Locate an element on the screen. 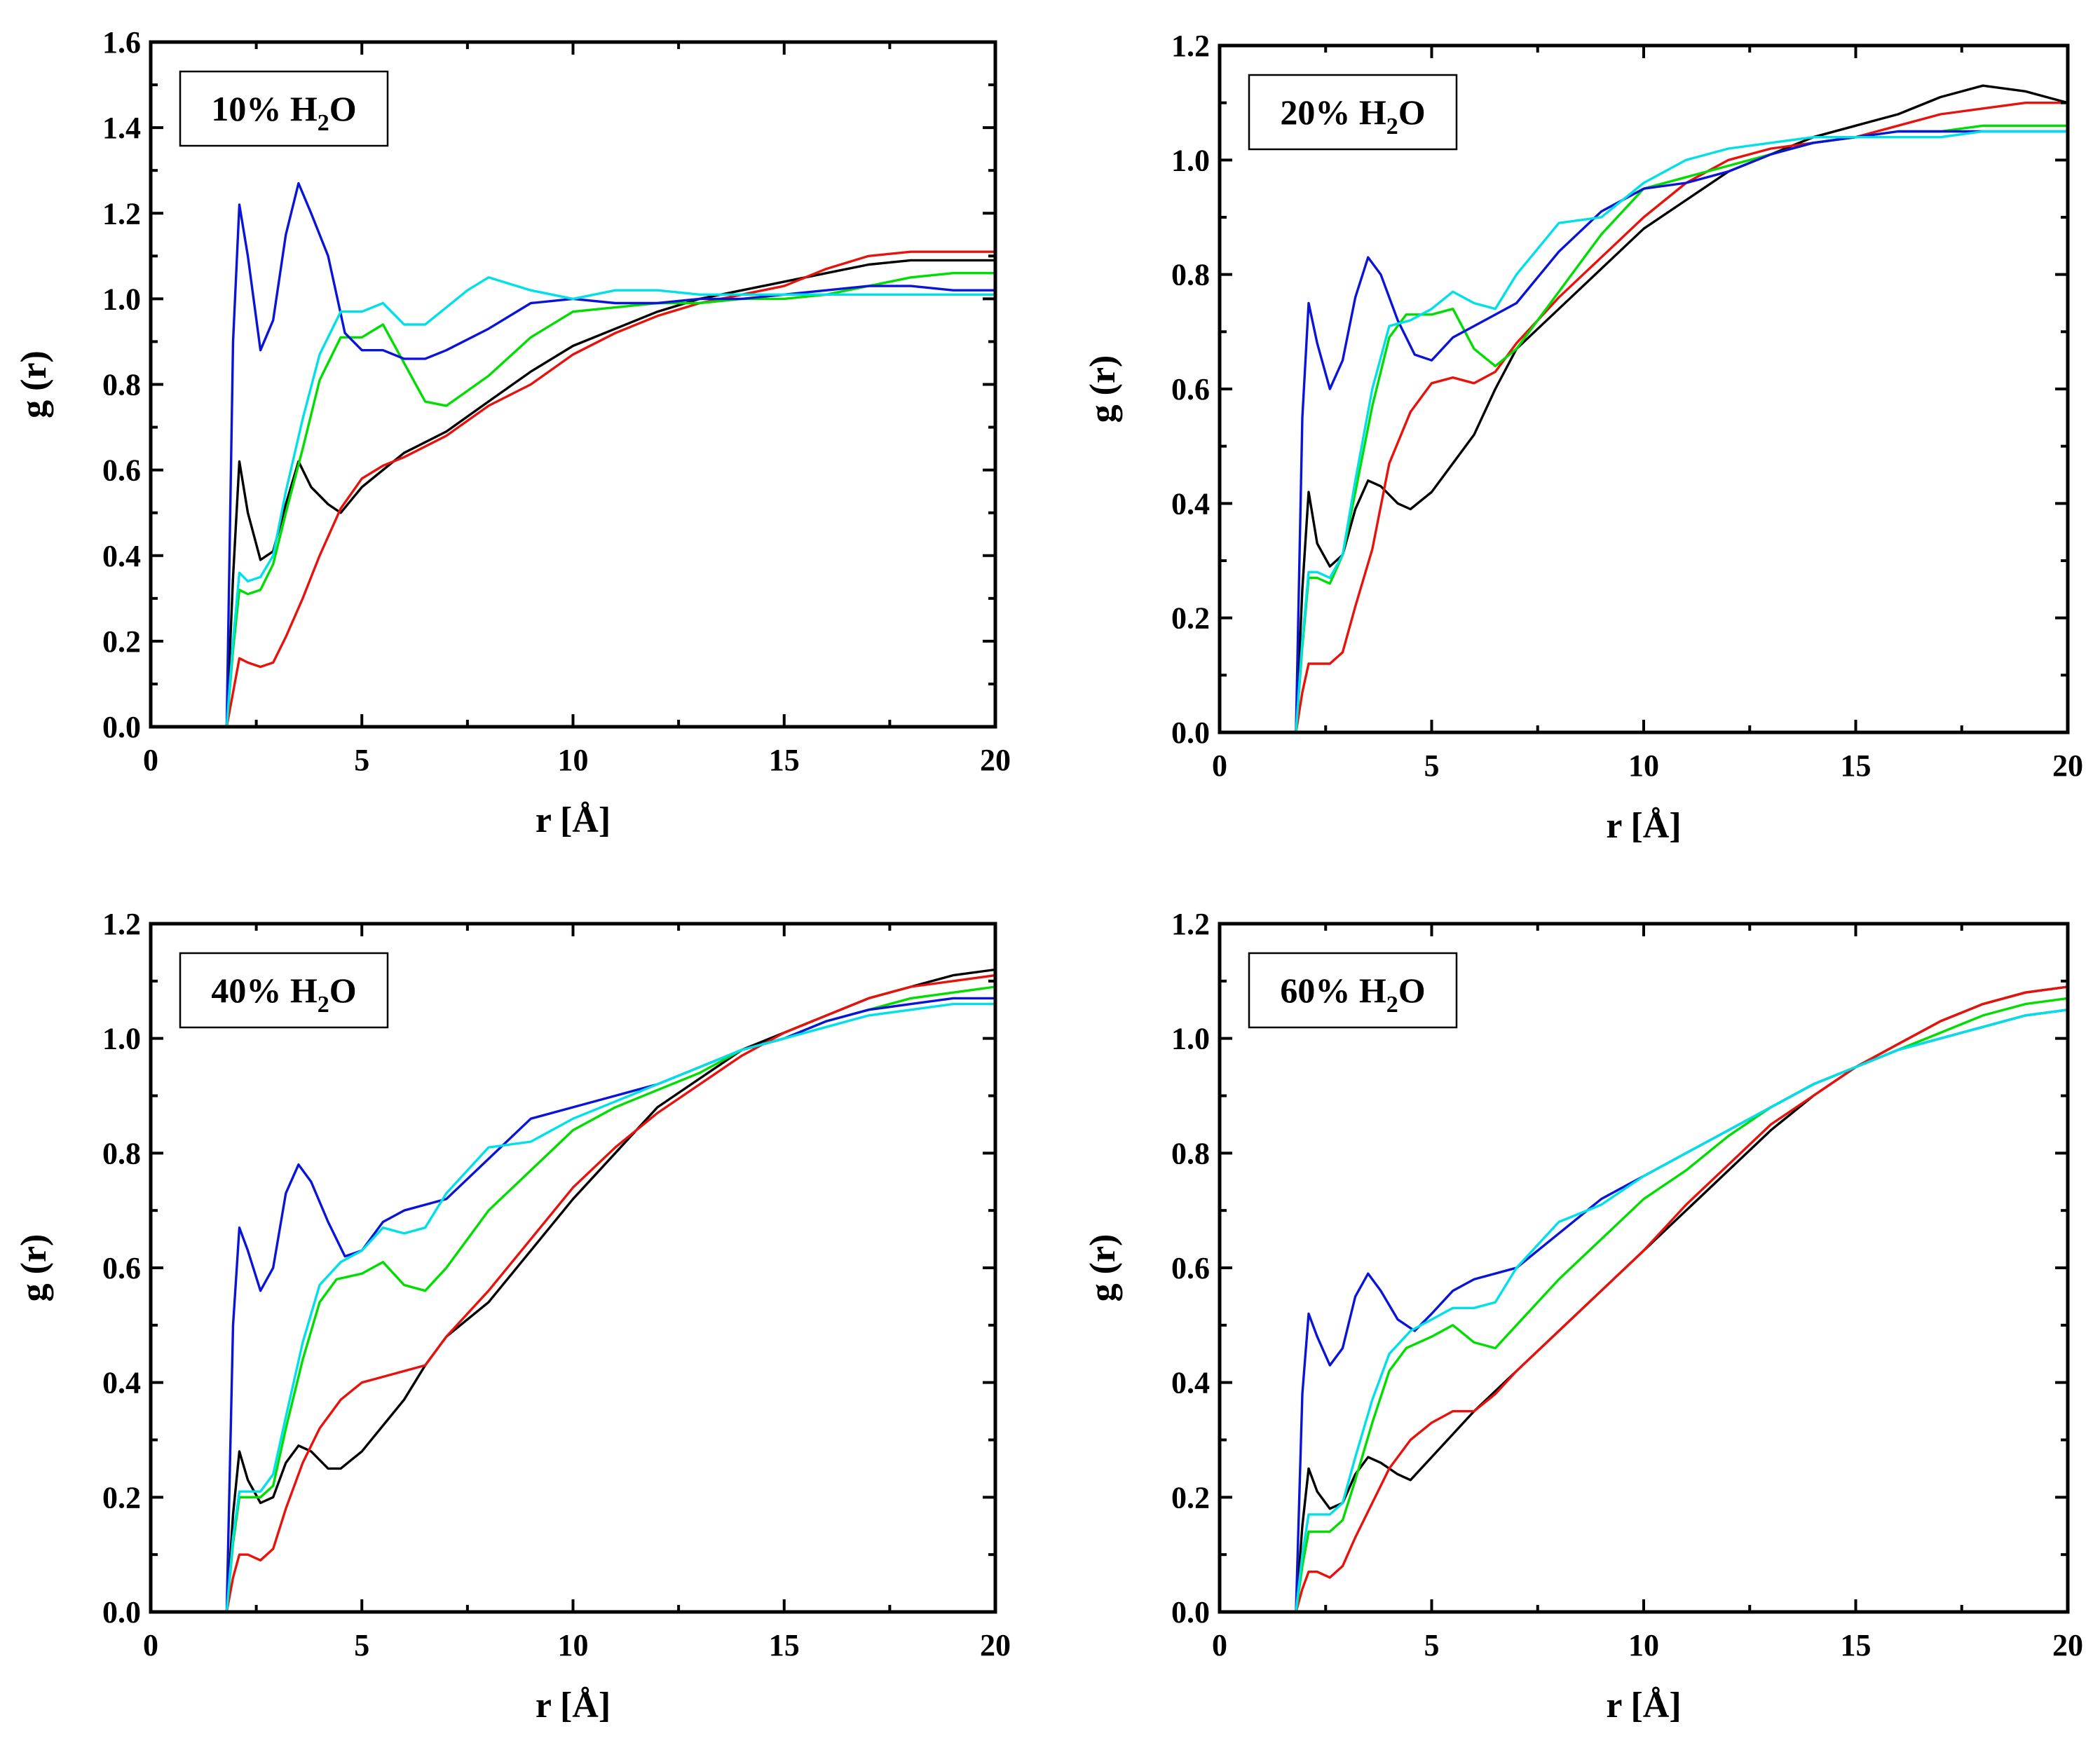  y-tick-label: 1.6 is located at coordinates (121, 42).